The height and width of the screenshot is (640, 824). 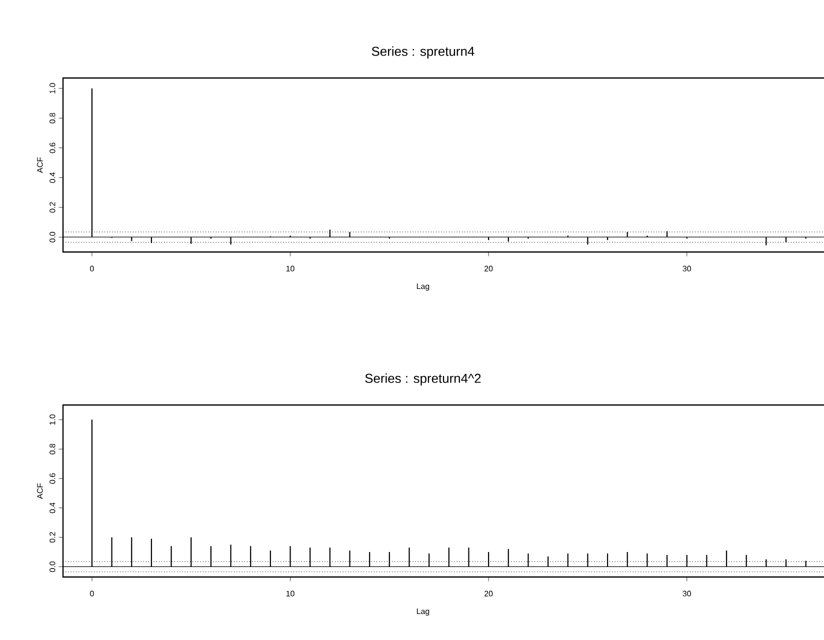 I want to click on chart-title: Series : spreturn4, so click(x=423, y=52).